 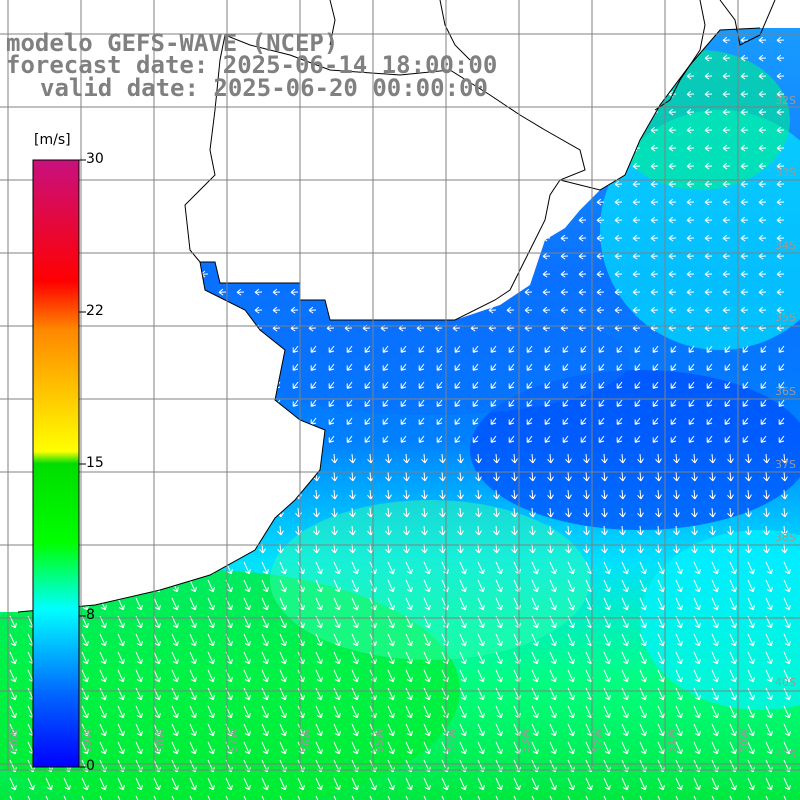 I want to click on lat-label: 40S, so click(x=785, y=682).